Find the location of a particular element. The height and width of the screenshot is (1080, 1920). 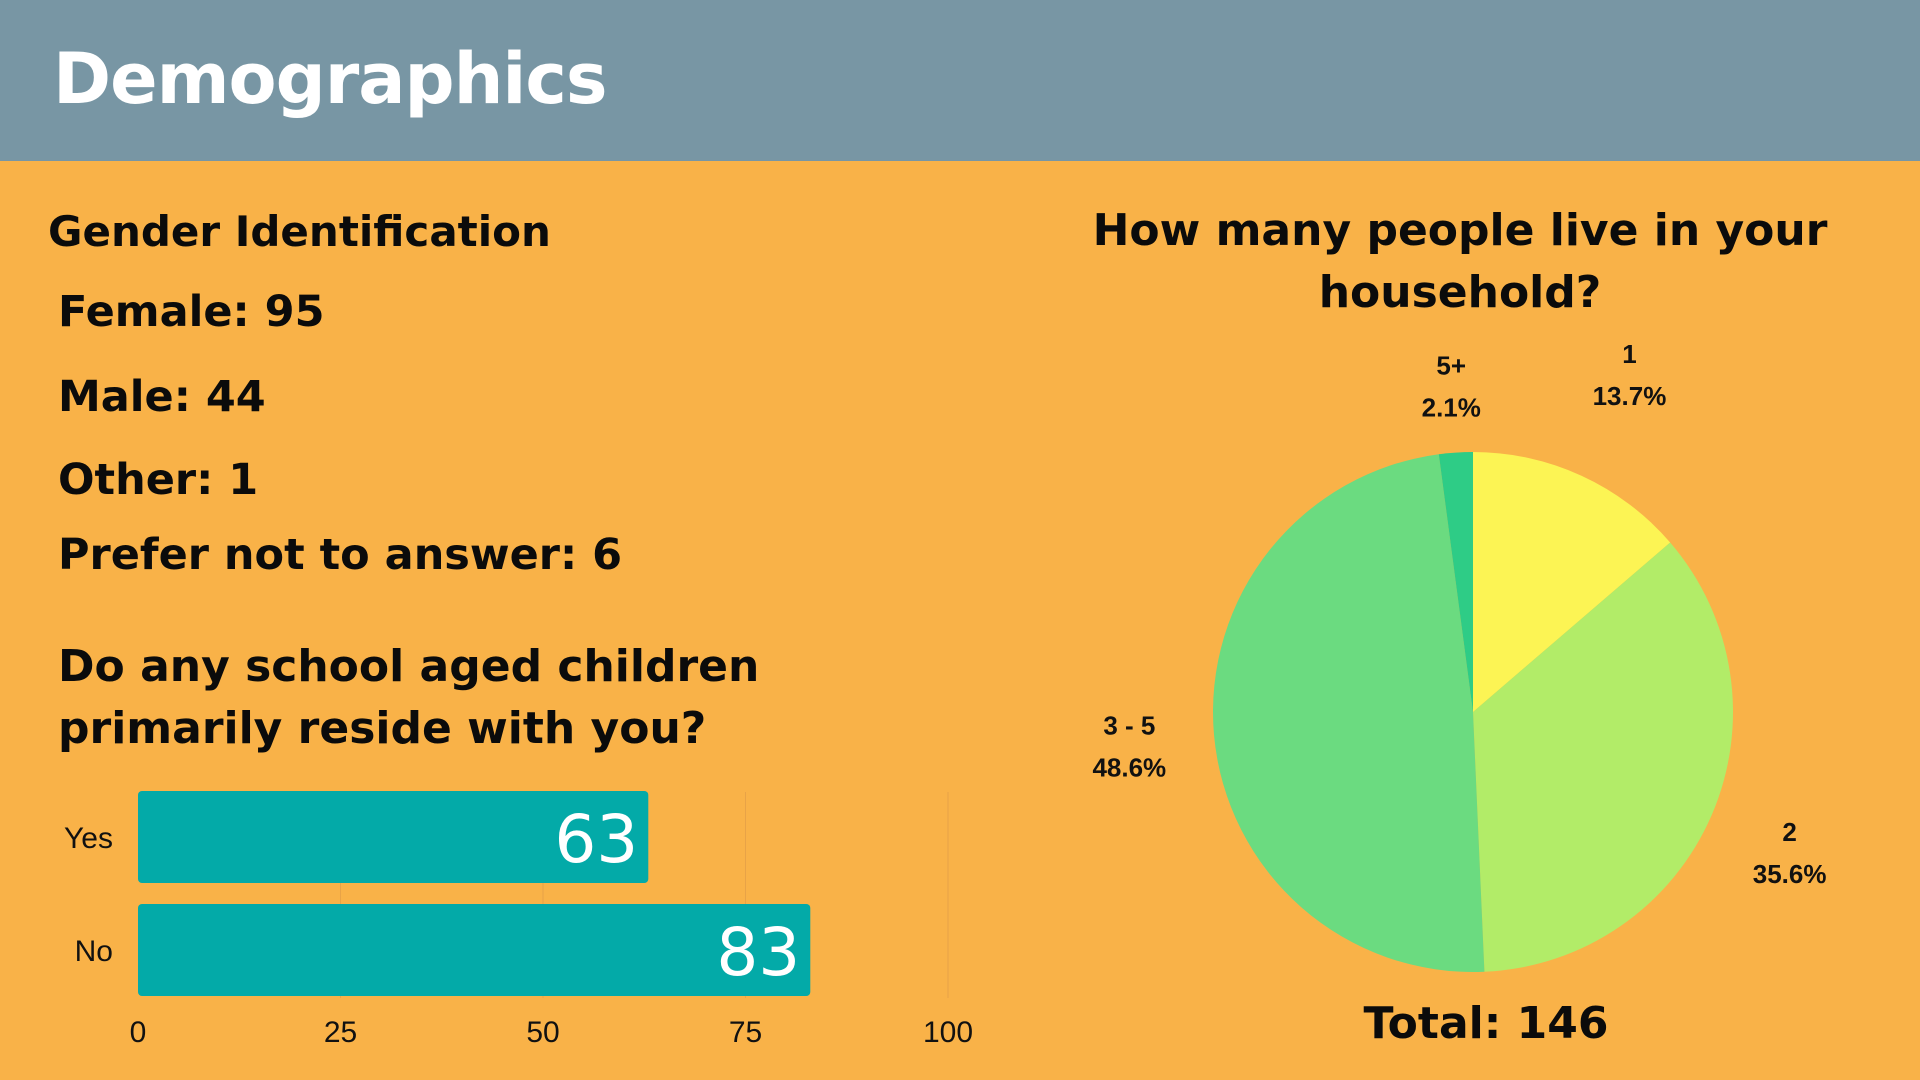

pie-percent-label: 2.1% is located at coordinates (1451, 408).